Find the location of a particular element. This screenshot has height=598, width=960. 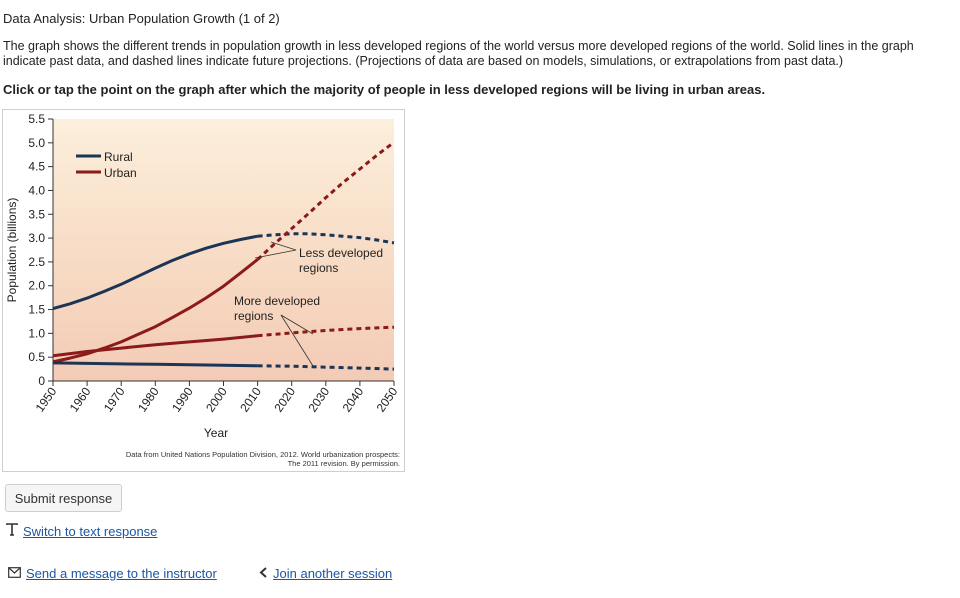

x-tick-label: 1960 is located at coordinates (80, 399).